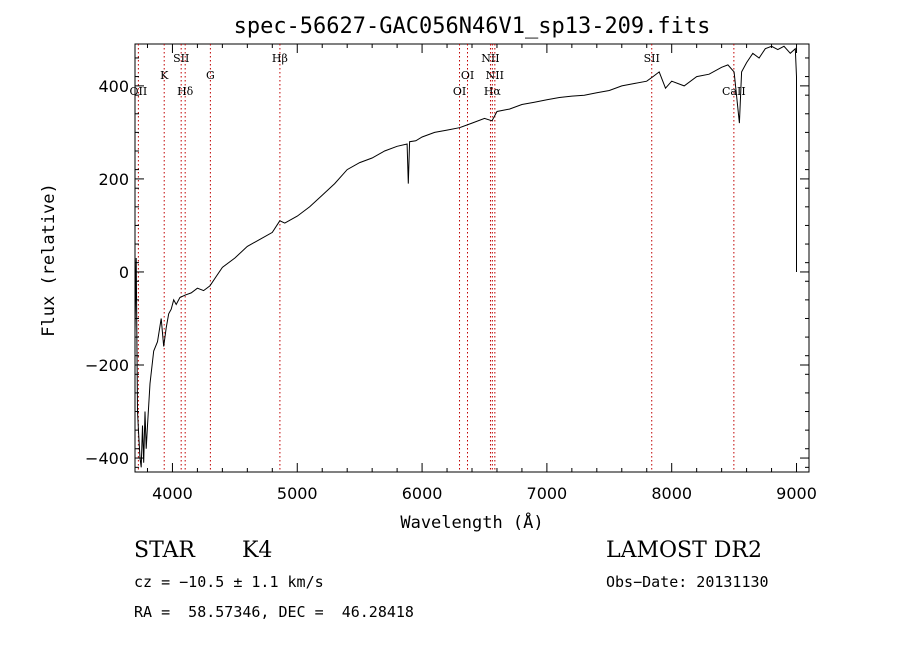  What do you see at coordinates (734, 91) in the screenshot?
I see `line-label-12: CaII` at bounding box center [734, 91].